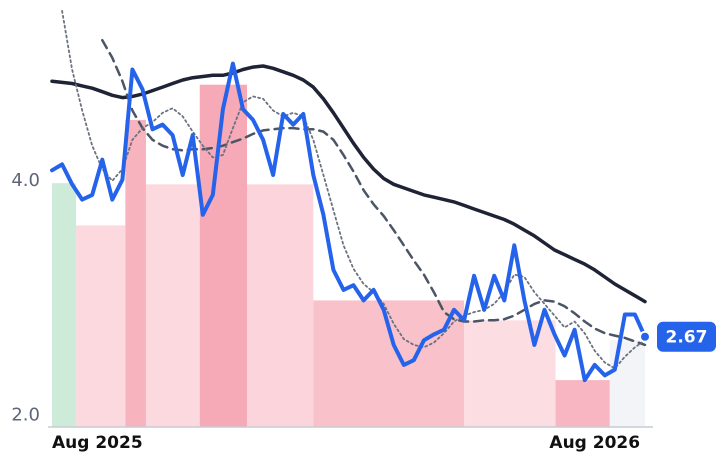  I want to click on y-tick-label: 4.0, so click(25, 180).